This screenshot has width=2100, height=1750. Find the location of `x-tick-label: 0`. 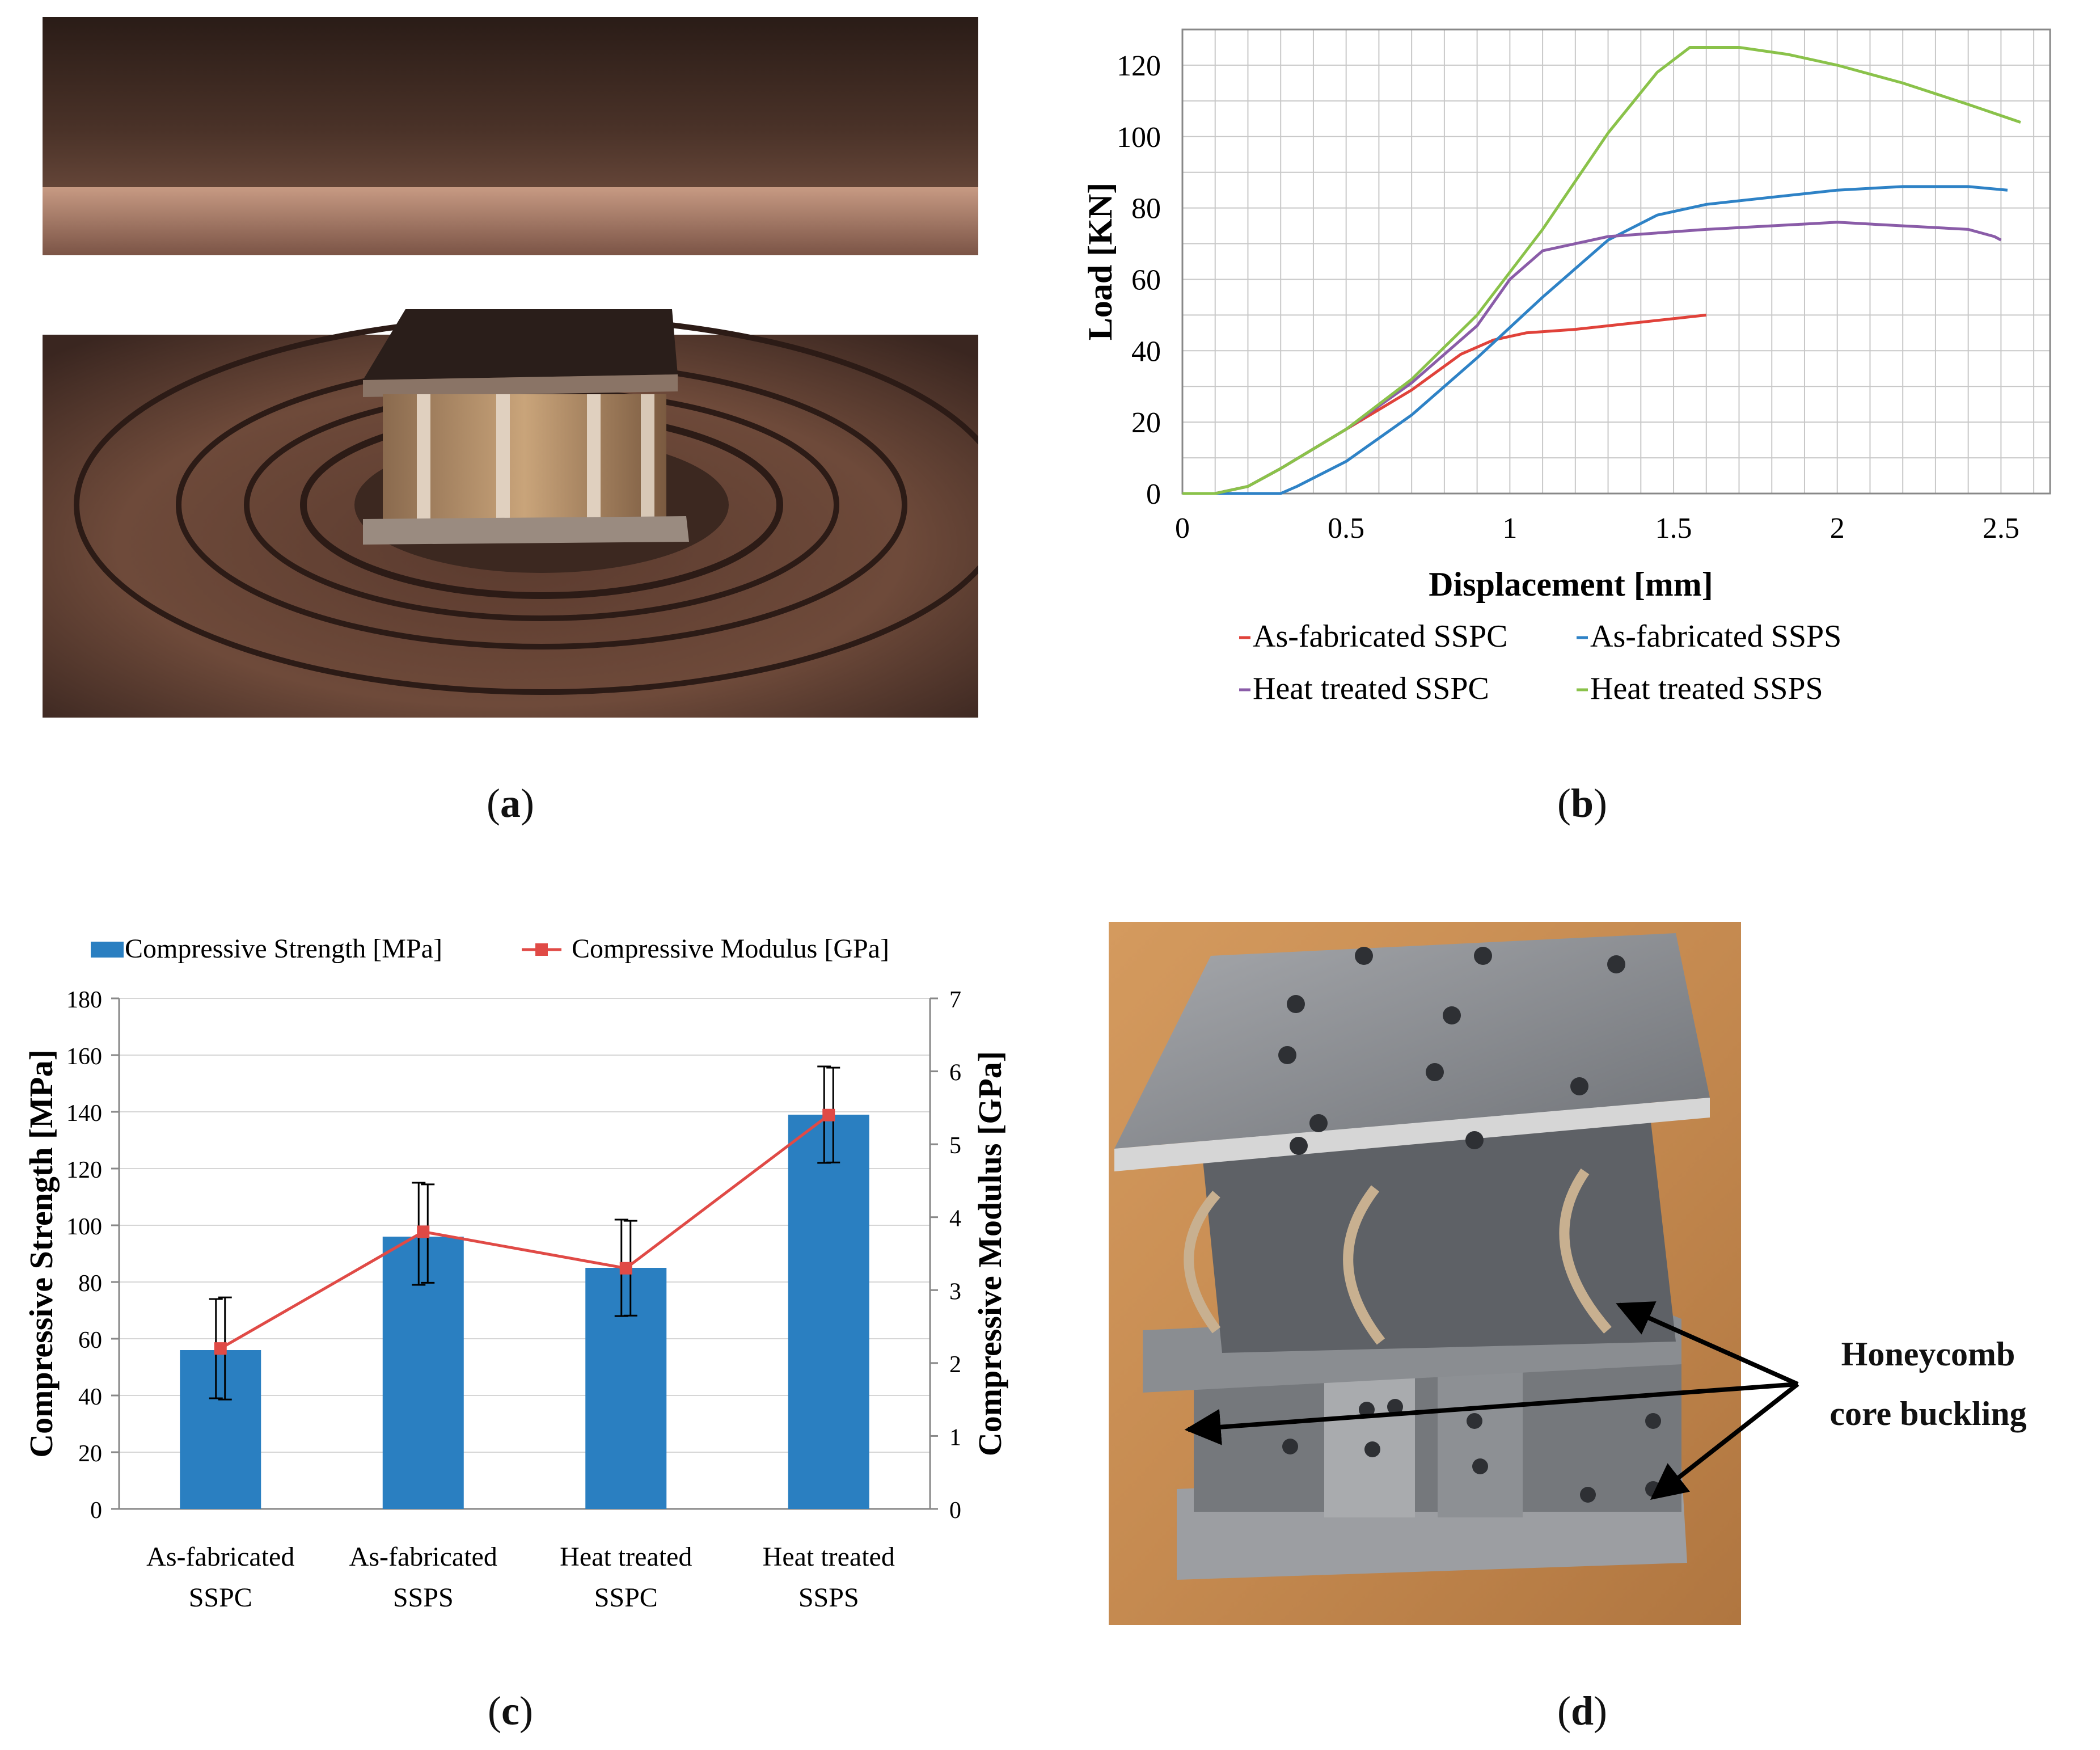

x-tick-label: 0 is located at coordinates (1182, 528).